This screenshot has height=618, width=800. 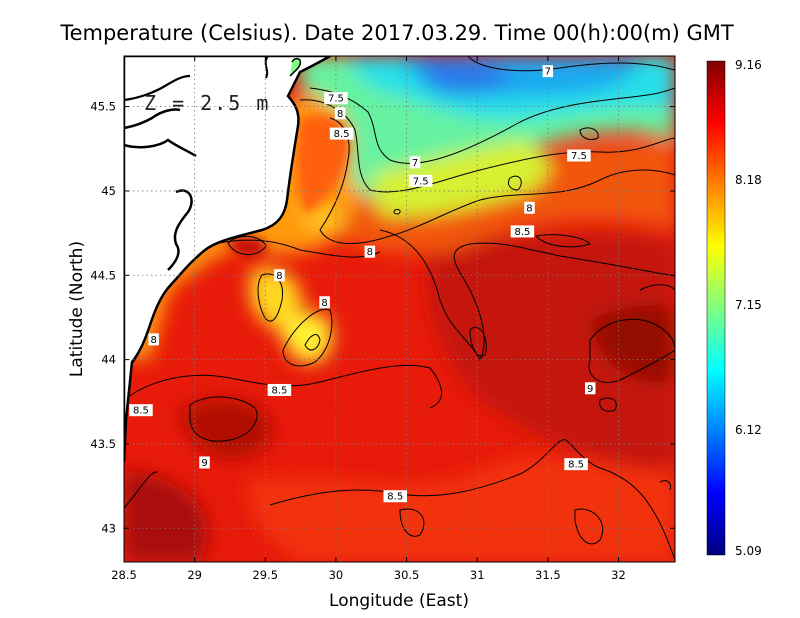 I want to click on x-tick-label: 30.5, so click(x=407, y=575).